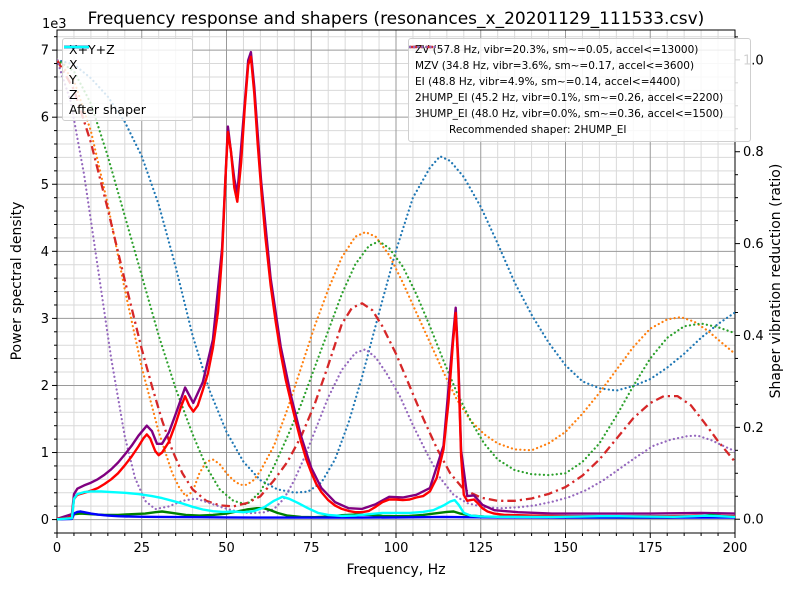  Describe the element at coordinates (73, 64) in the screenshot. I see `legend-item-label: X` at that location.